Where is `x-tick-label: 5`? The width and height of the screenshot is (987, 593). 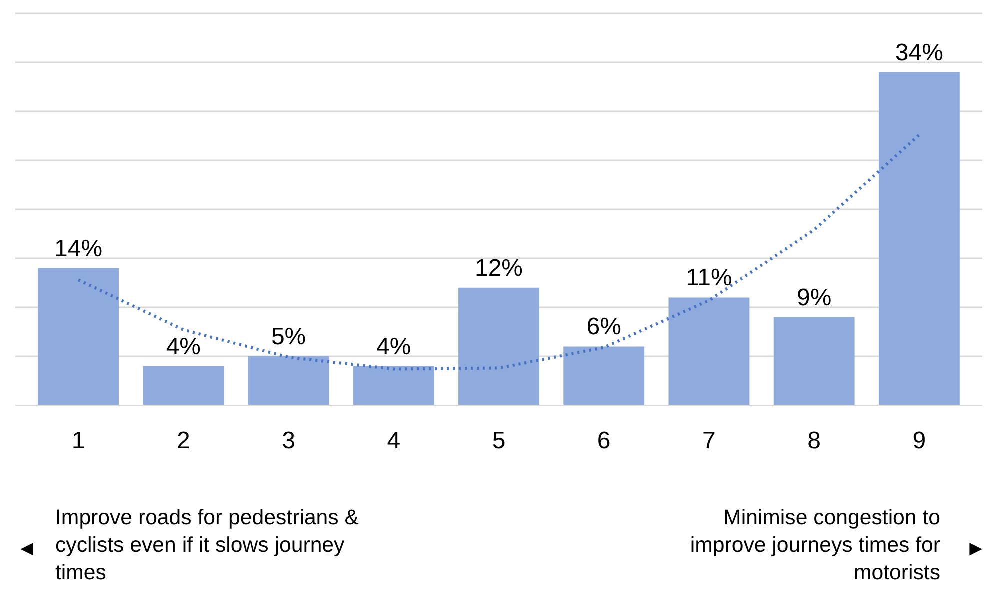
x-tick-label: 5 is located at coordinates (499, 441).